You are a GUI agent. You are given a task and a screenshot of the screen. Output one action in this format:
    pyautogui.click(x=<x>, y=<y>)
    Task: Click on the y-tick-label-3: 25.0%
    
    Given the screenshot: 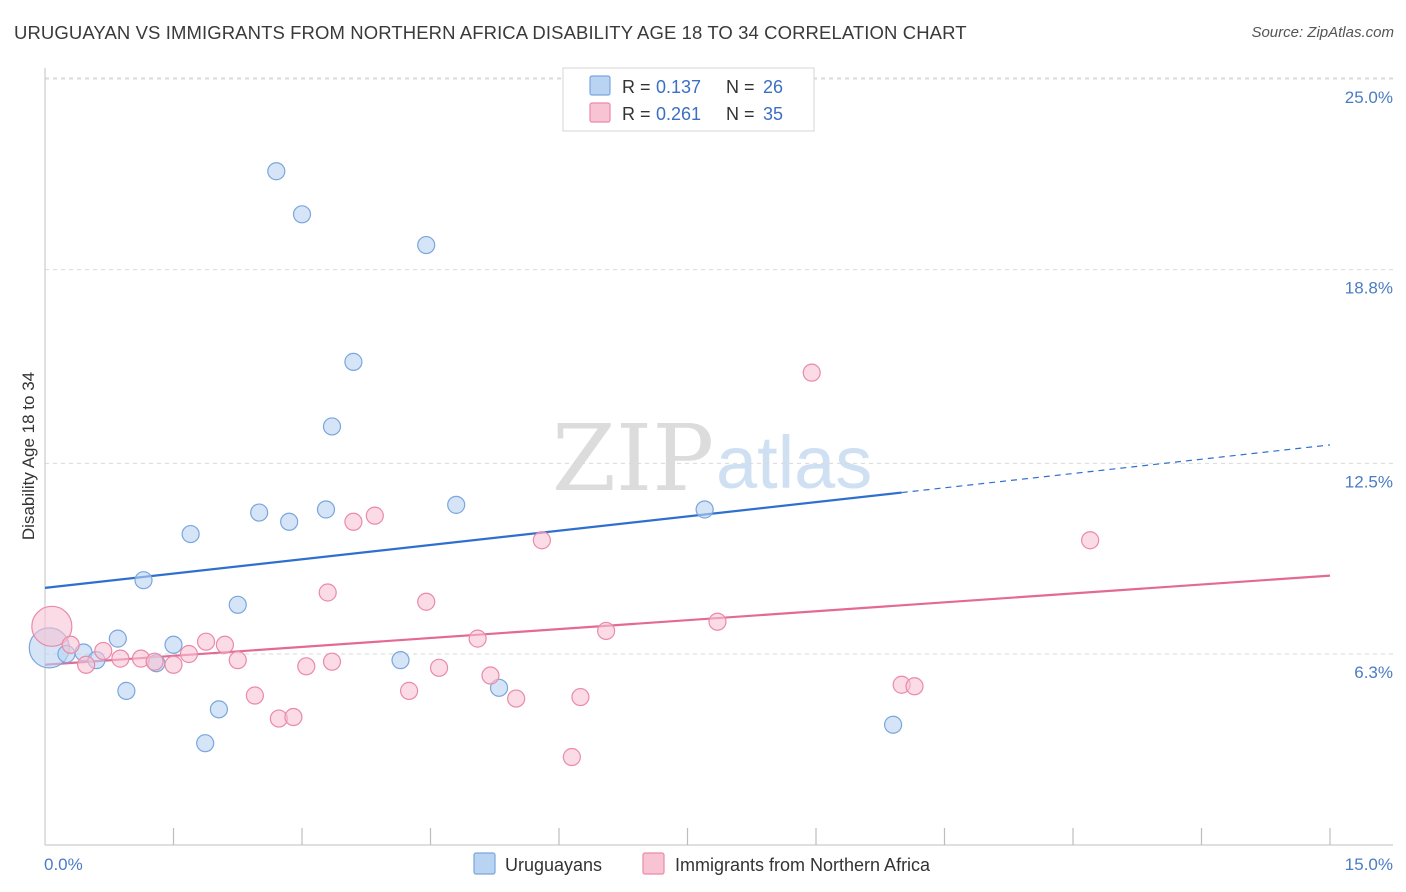 What is the action you would take?
    pyautogui.click(x=1369, y=97)
    